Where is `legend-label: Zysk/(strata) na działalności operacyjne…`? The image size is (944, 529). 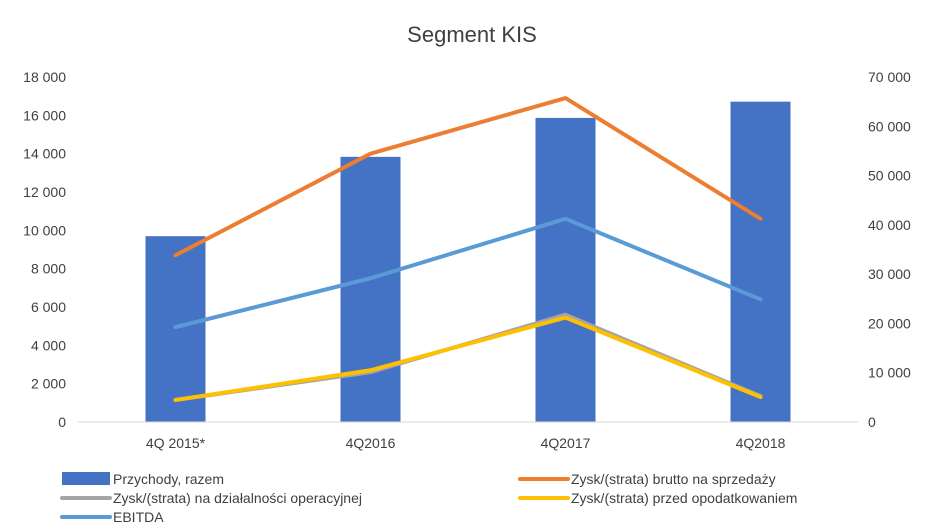
legend-label: Zysk/(strata) na działalności operacyjne… is located at coordinates (237, 498).